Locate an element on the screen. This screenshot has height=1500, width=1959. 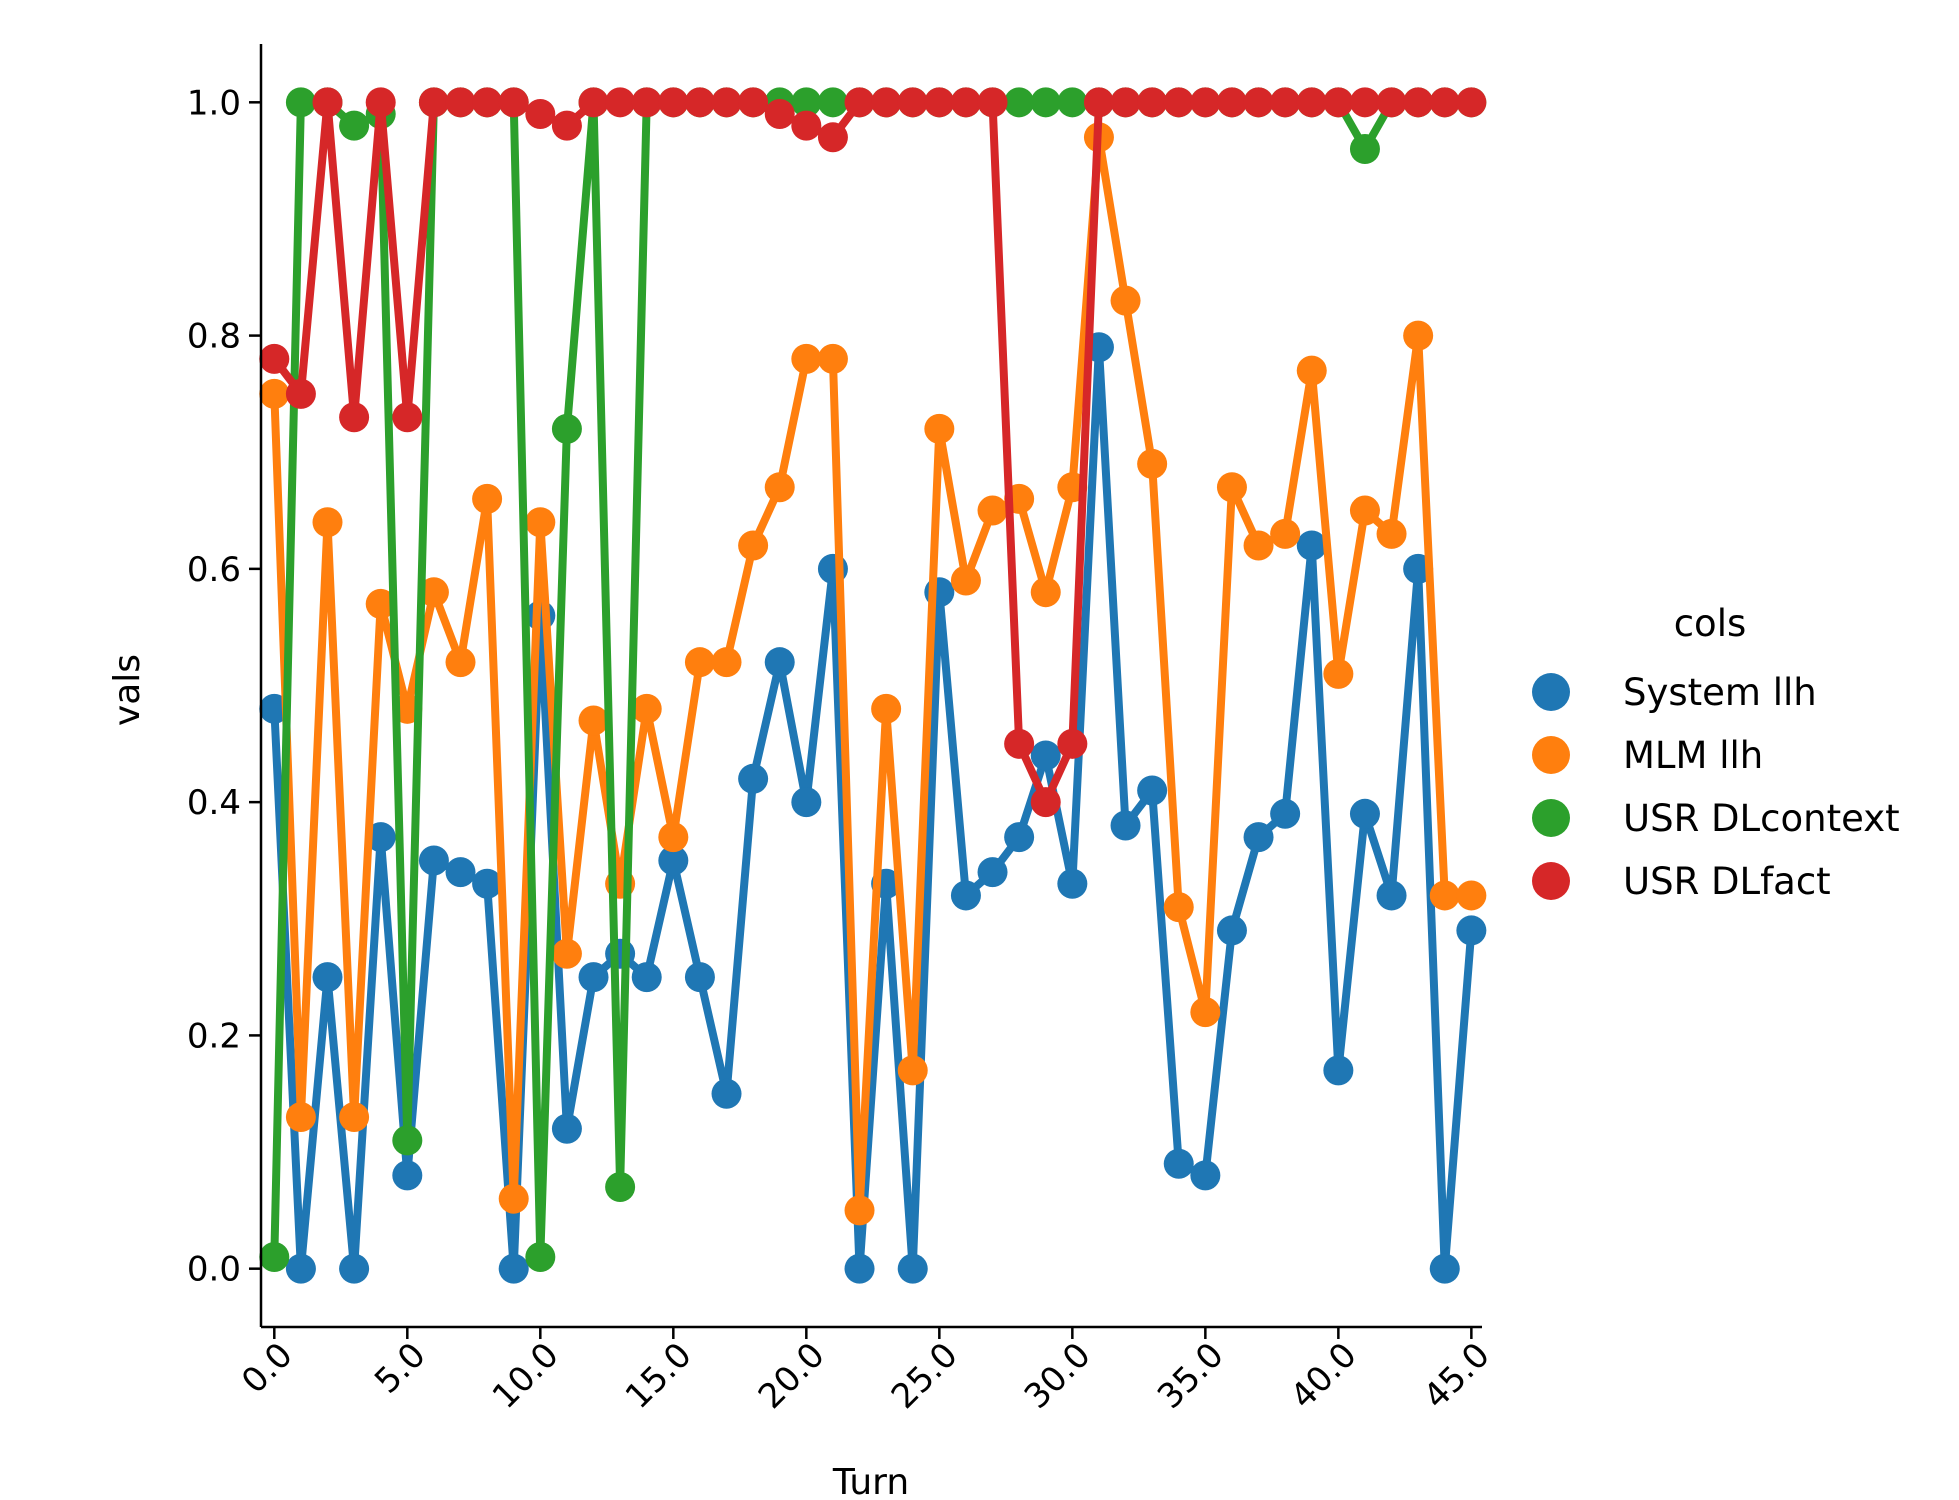
legend-label: MLM llh is located at coordinates (1693, 755).